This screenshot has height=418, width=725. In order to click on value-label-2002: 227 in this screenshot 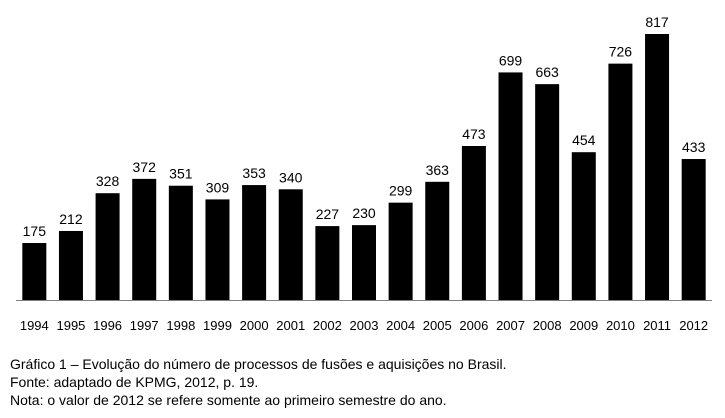, I will do `click(328, 214)`.